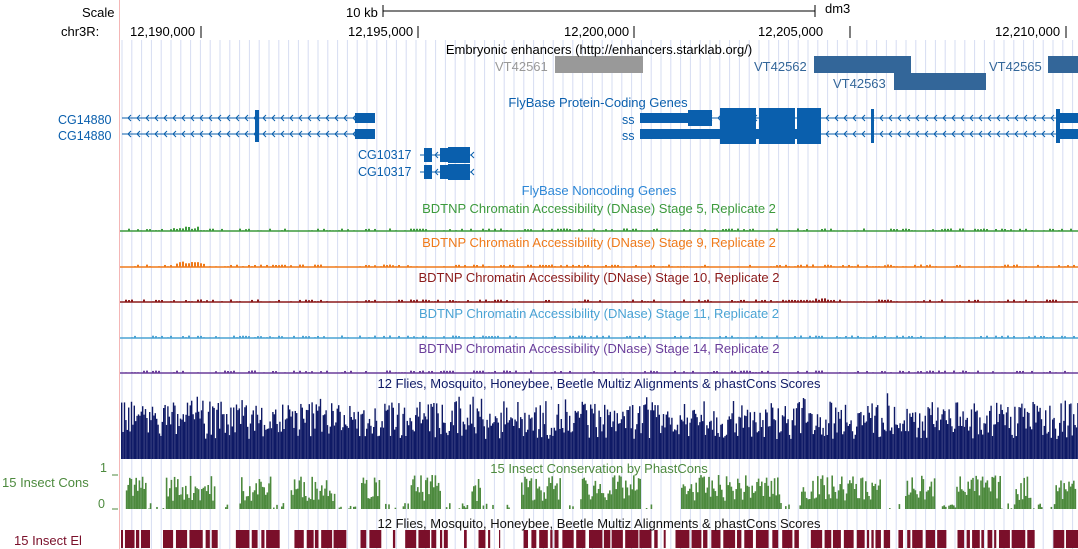  I want to click on enhancer-label: VT42563, so click(859, 83).